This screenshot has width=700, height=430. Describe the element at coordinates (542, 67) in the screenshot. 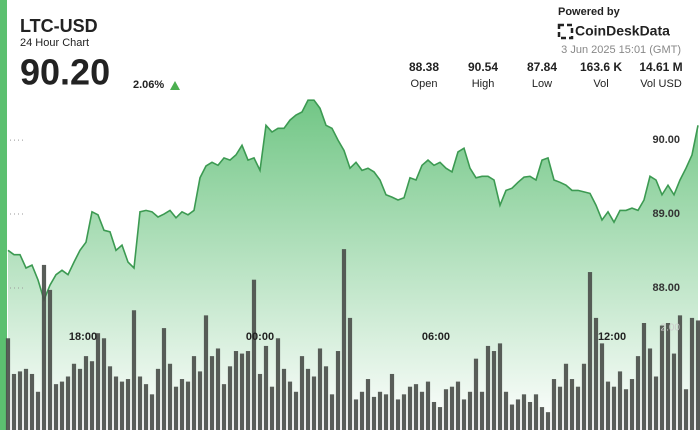

I see `stat-value: 87.84` at that location.